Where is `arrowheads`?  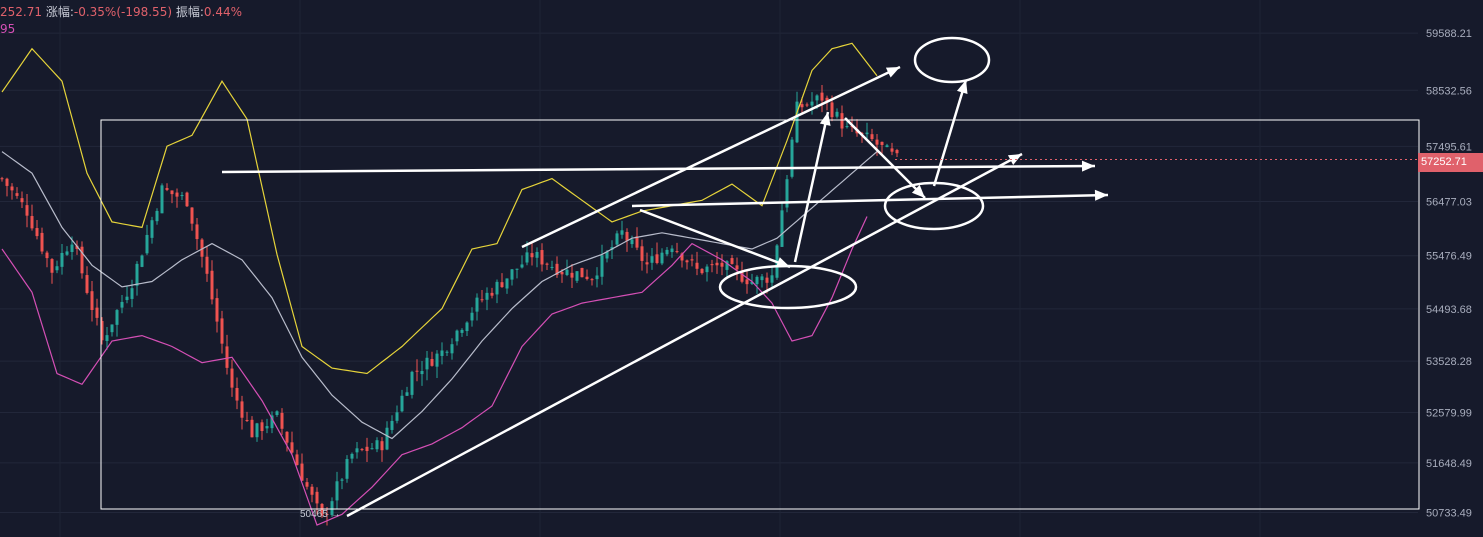
arrowheads is located at coordinates (941, 167).